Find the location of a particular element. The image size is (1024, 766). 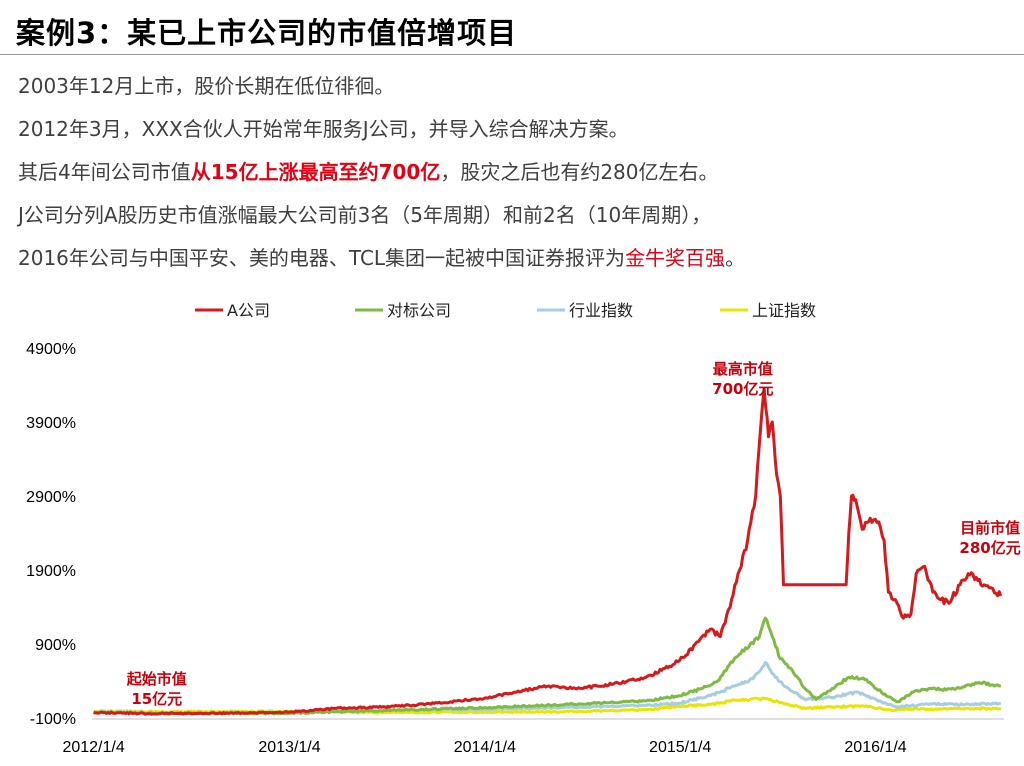

y-tick-label: 900% is located at coordinates (55, 645).